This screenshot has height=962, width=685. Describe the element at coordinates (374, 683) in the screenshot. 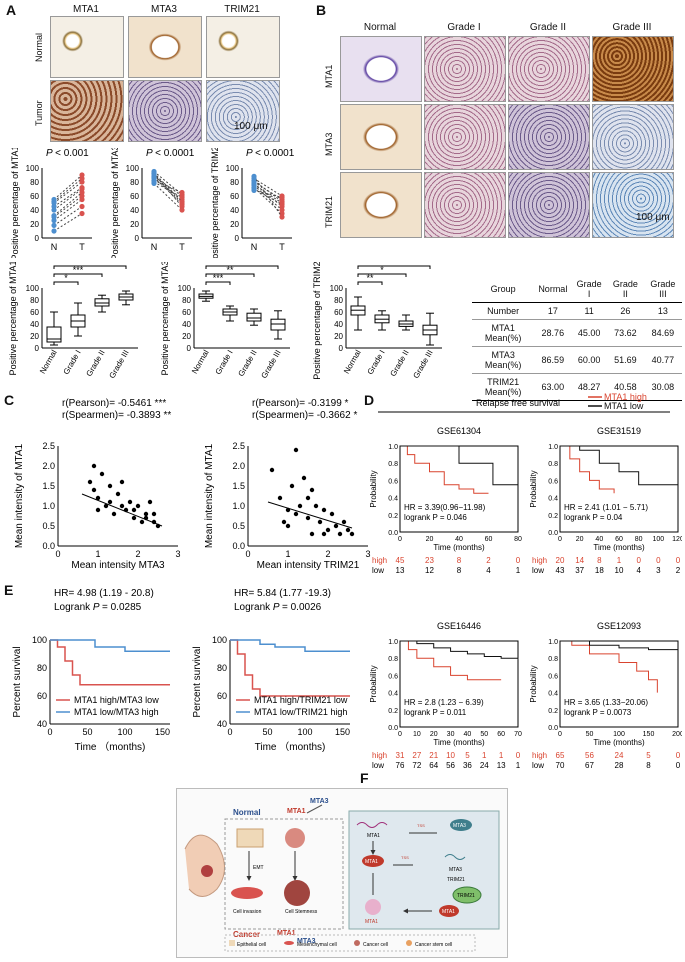

I see `y-axis-label: Probability` at that location.